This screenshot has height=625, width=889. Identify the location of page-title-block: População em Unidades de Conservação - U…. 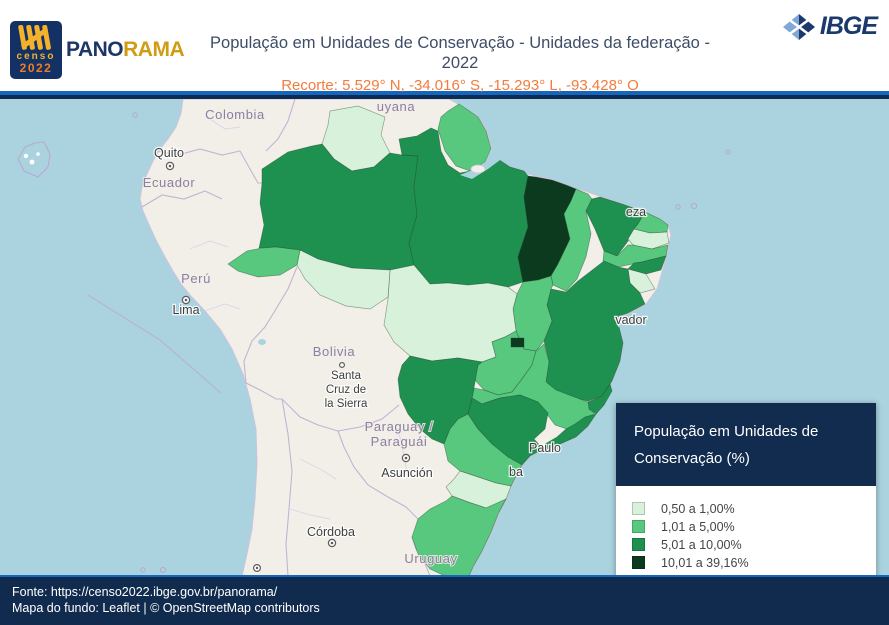
(460, 64).